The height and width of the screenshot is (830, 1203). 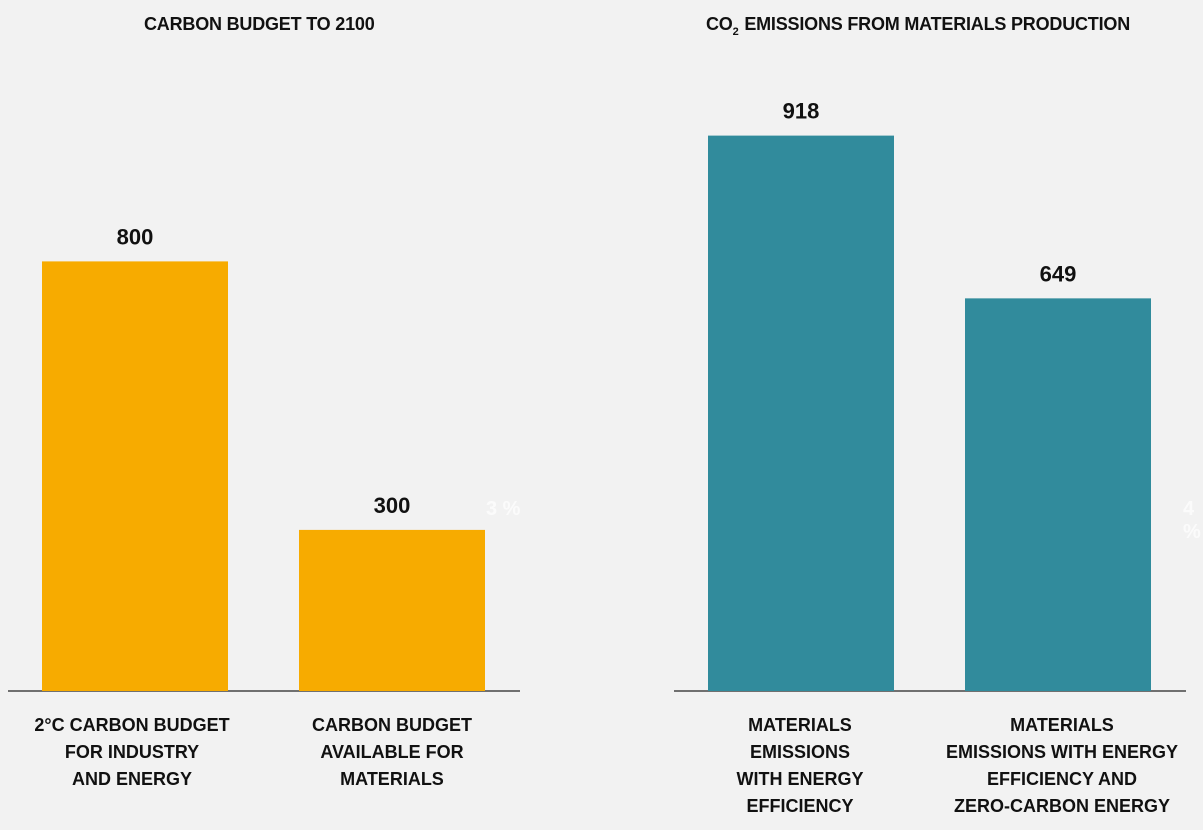 I want to click on bar-value-label: 800, so click(x=135, y=236).